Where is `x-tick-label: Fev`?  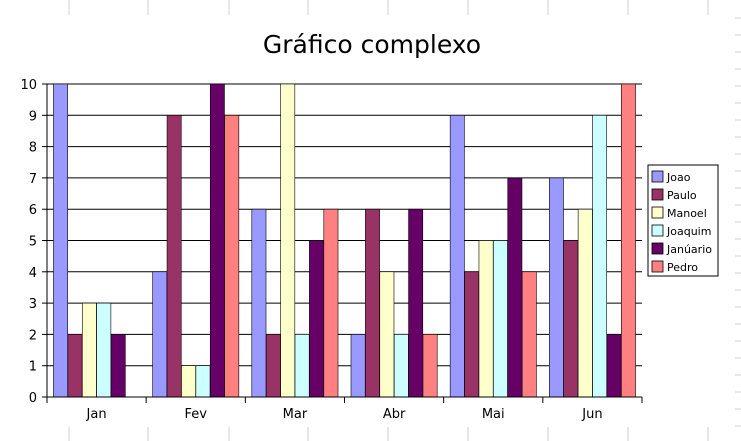
x-tick-label: Fev is located at coordinates (196, 414).